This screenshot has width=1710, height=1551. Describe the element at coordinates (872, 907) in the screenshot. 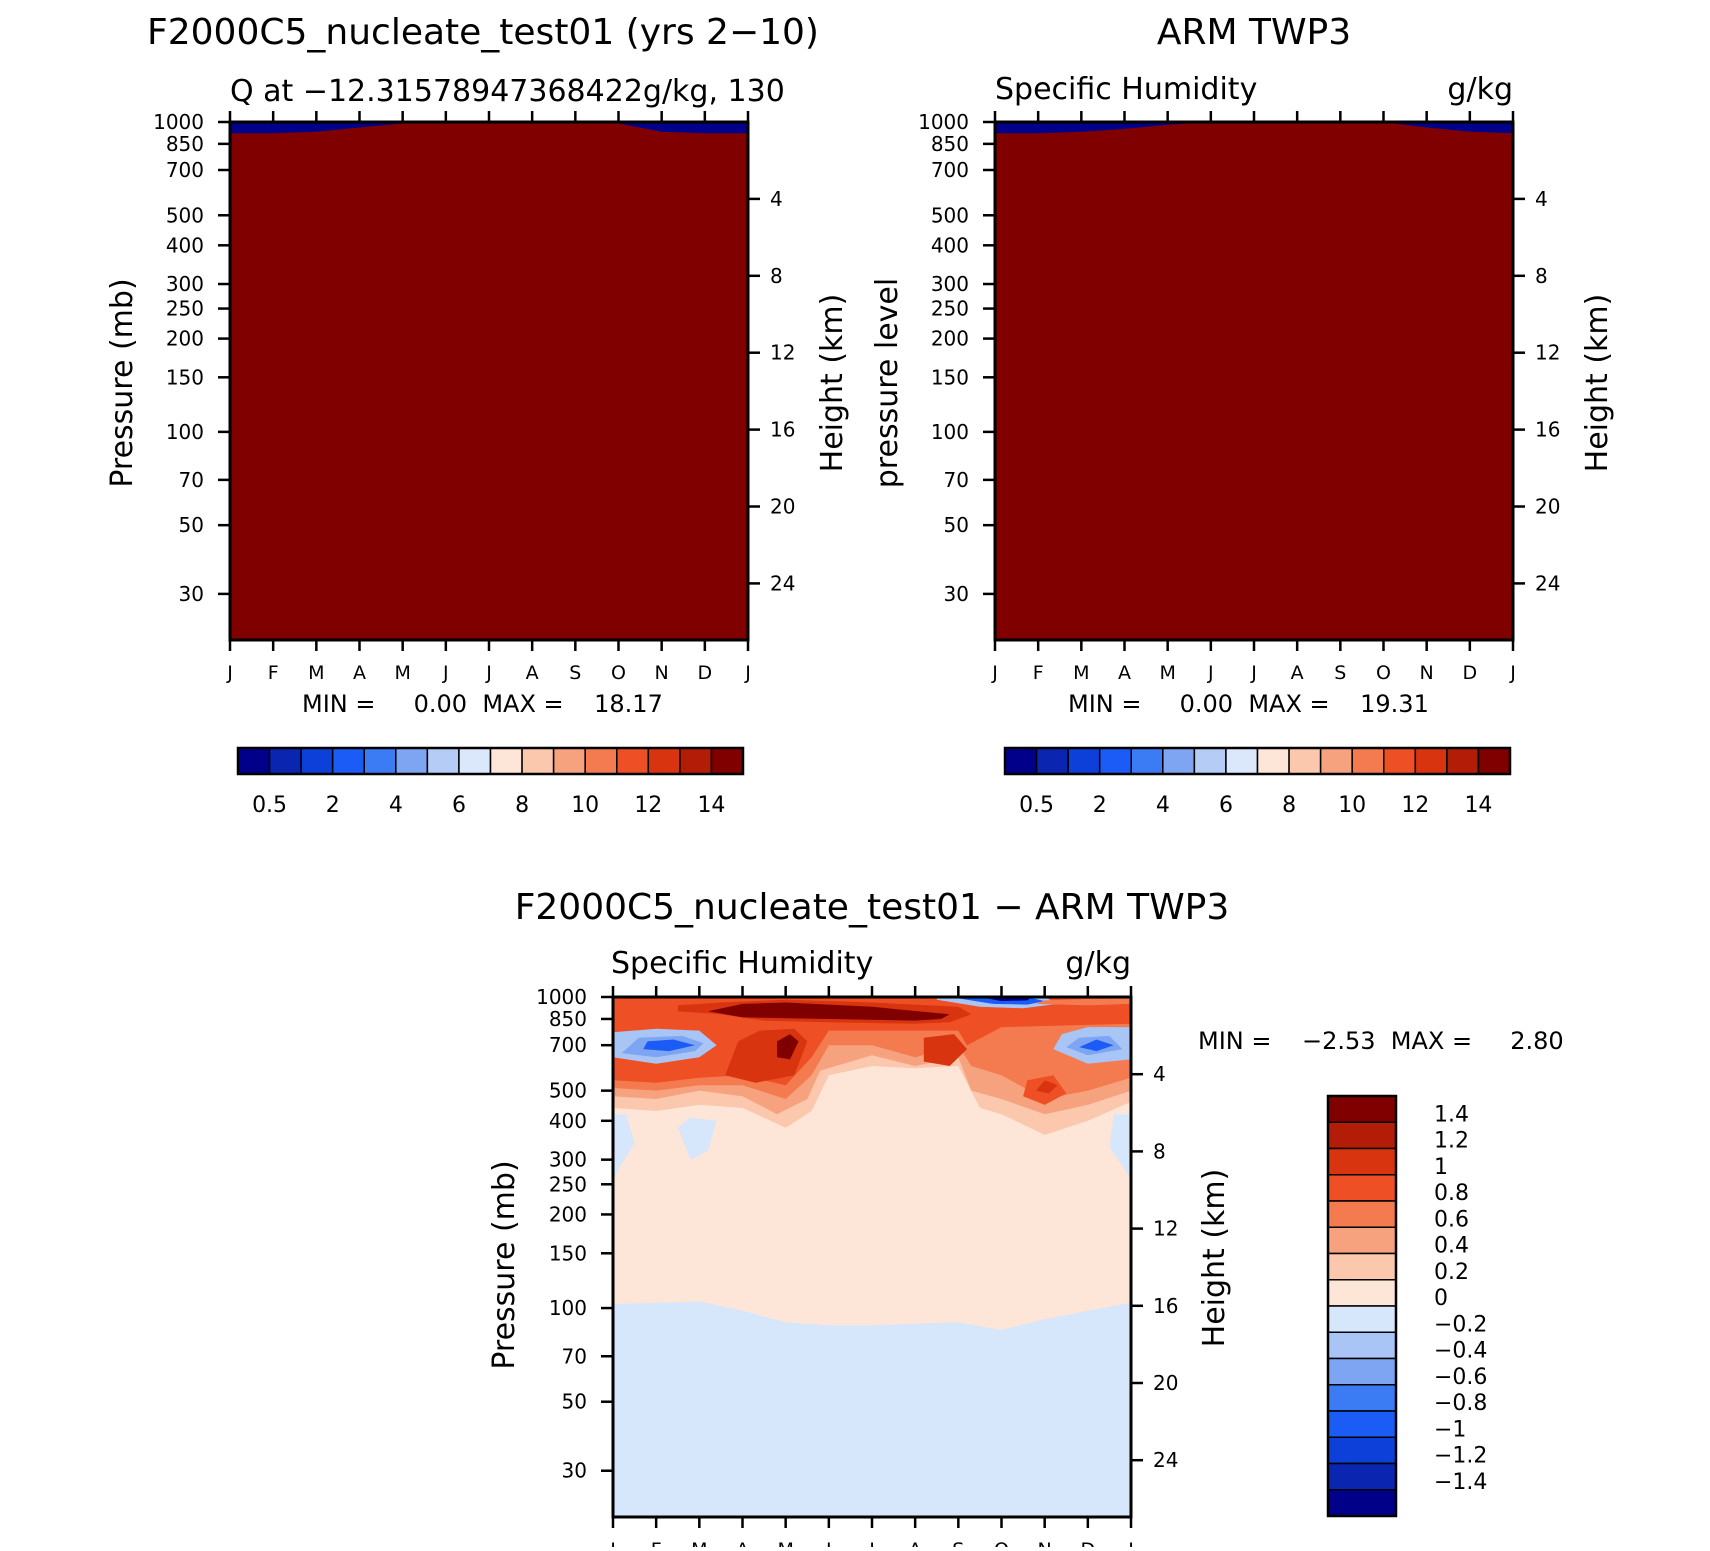

I see `panel3-title: F2000C5_nucleate_test01 − ARM TWP3` at that location.